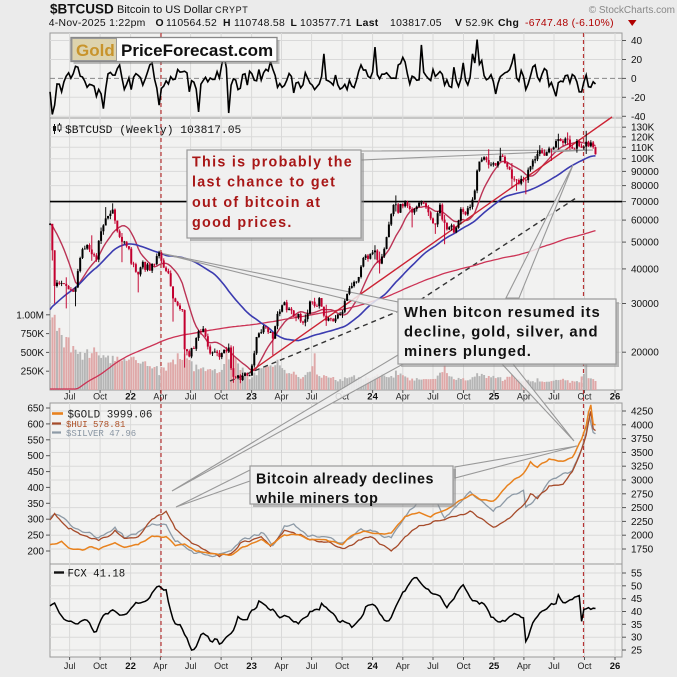 The width and height of the screenshot is (677, 677). I want to click on svg-text: 23, so click(251, 397).